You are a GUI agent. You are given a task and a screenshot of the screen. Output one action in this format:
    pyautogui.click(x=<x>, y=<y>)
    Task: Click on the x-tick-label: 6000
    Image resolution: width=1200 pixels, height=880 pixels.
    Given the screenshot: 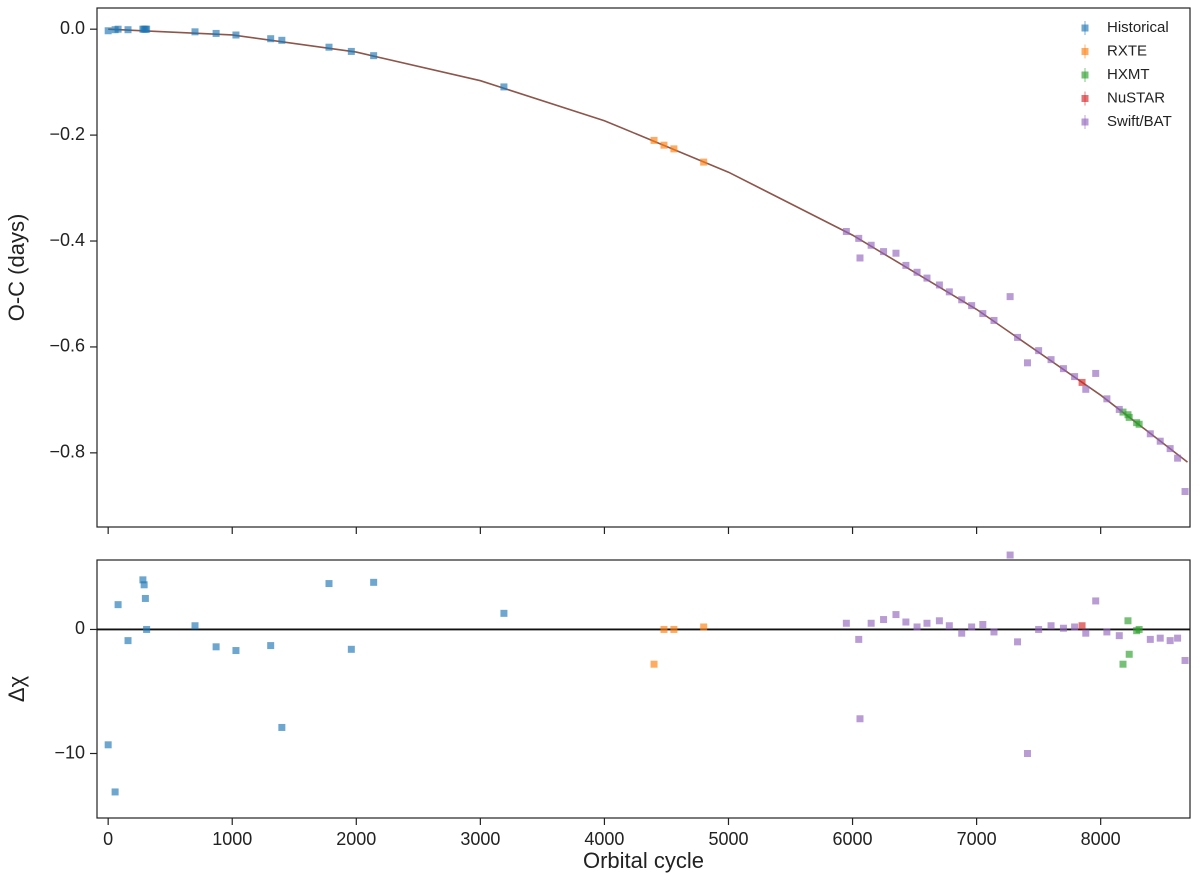 What is the action you would take?
    pyautogui.click(x=853, y=839)
    